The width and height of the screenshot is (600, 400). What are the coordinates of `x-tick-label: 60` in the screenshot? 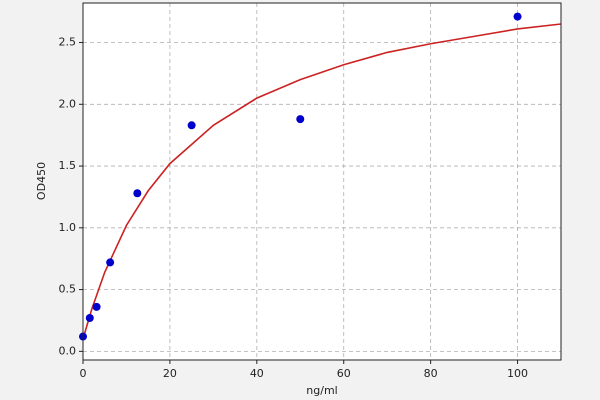 It's located at (344, 373).